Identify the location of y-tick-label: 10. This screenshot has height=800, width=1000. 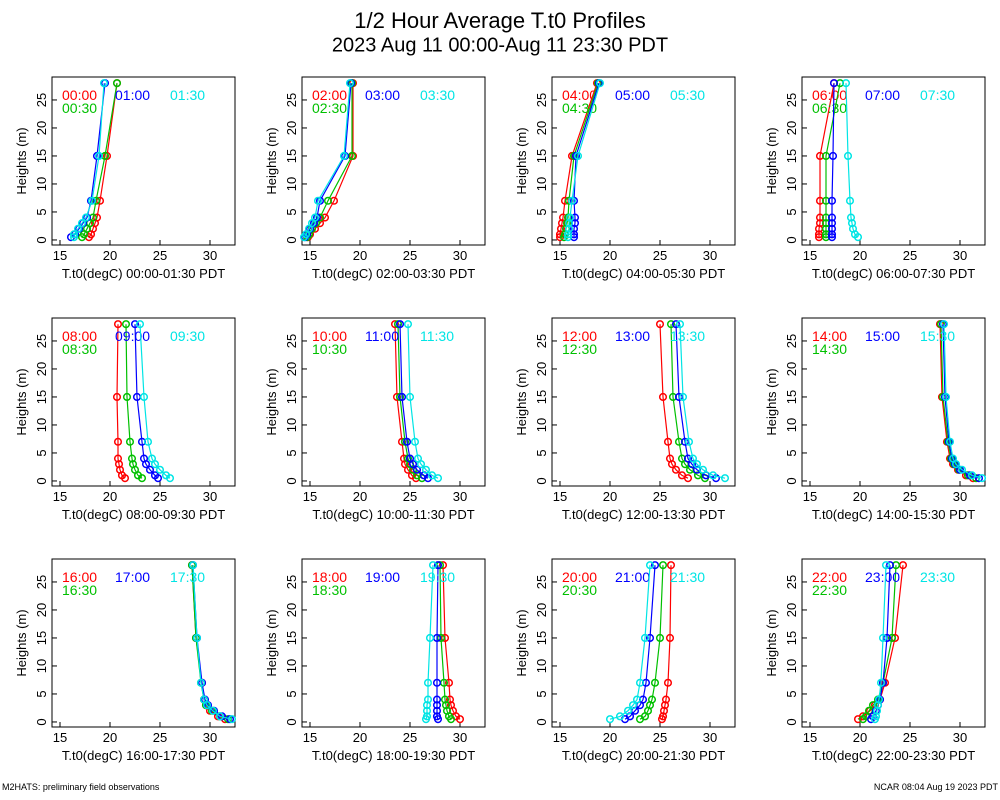
(41, 184).